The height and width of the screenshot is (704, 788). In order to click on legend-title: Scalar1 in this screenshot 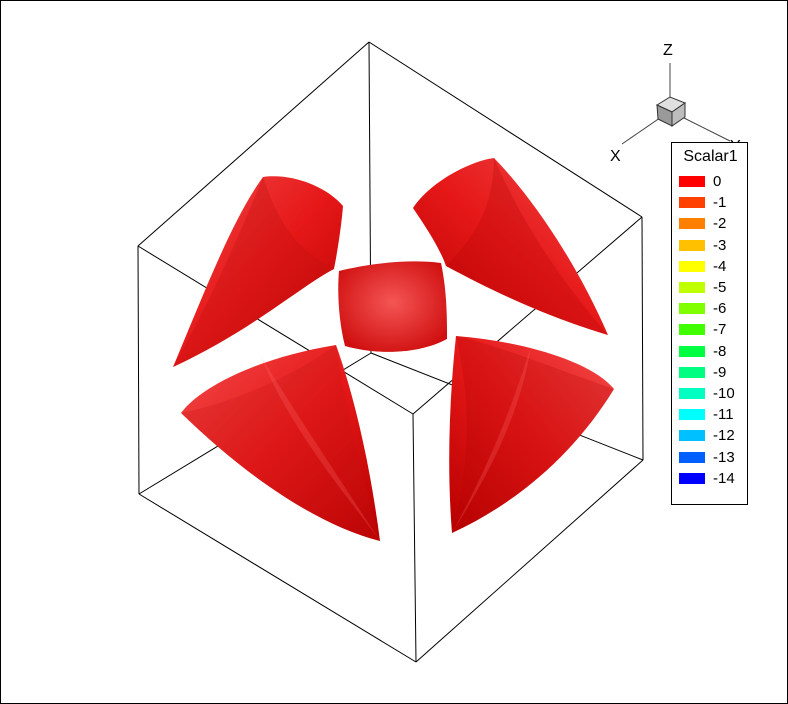, I will do `click(710, 156)`.